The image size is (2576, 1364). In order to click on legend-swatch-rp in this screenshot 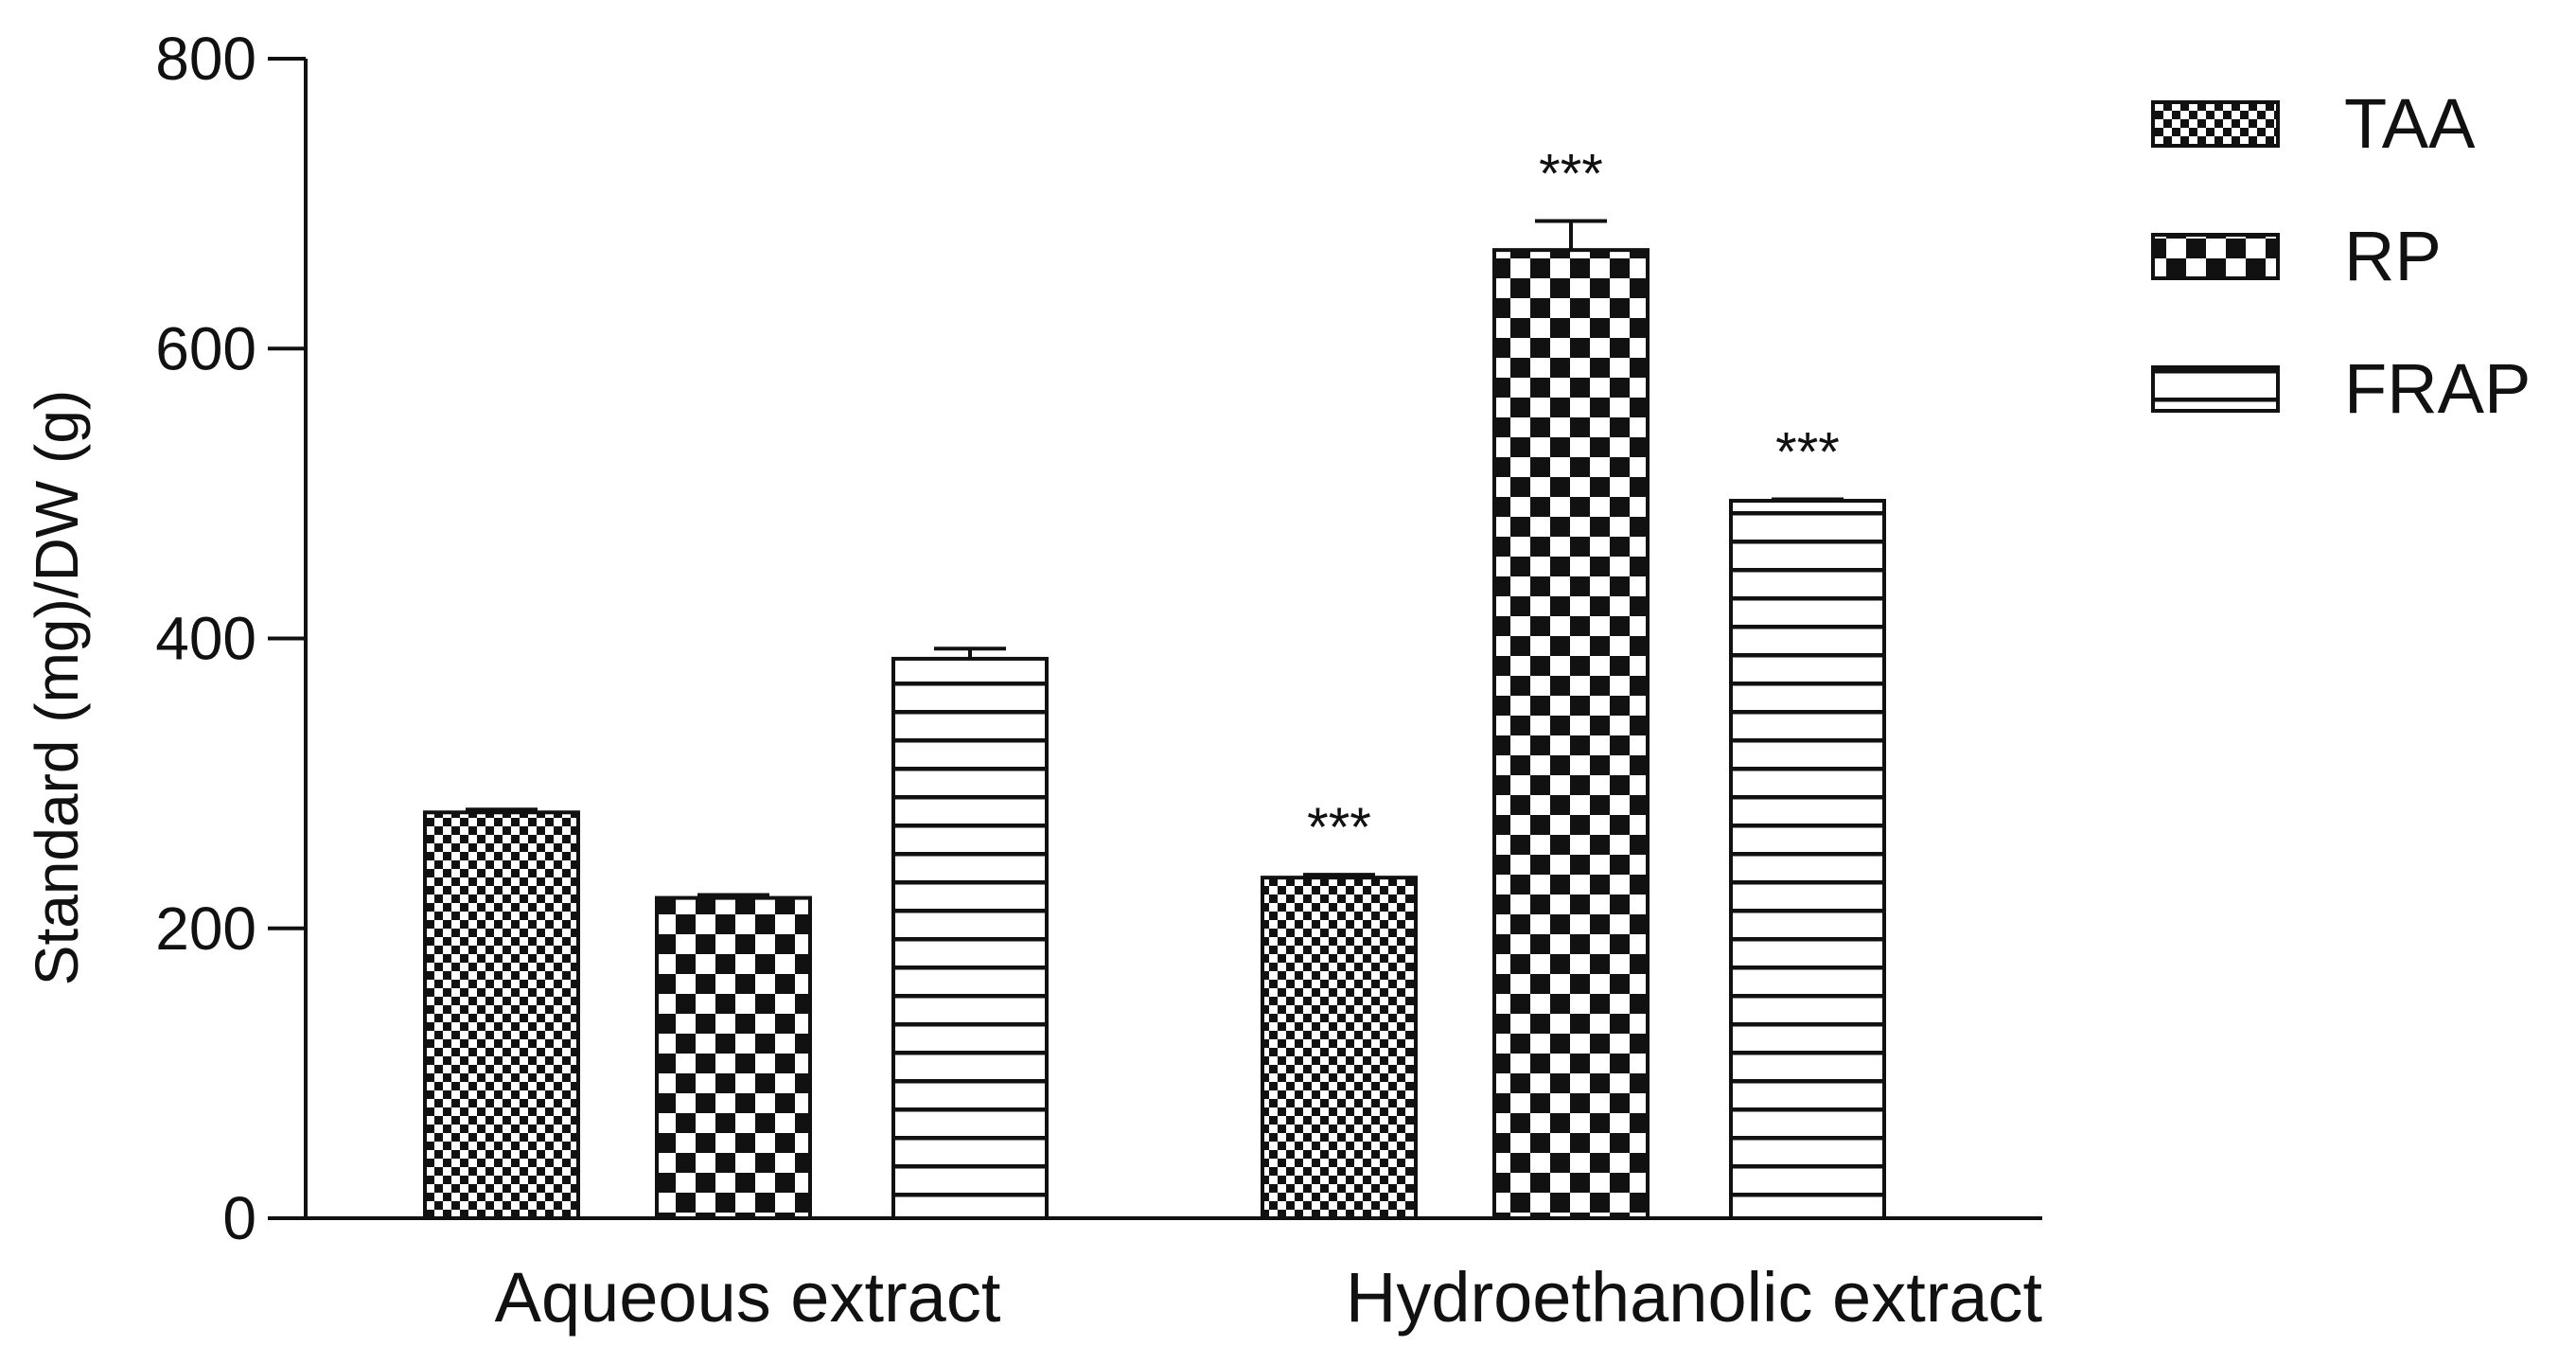, I will do `click(2215, 256)`.